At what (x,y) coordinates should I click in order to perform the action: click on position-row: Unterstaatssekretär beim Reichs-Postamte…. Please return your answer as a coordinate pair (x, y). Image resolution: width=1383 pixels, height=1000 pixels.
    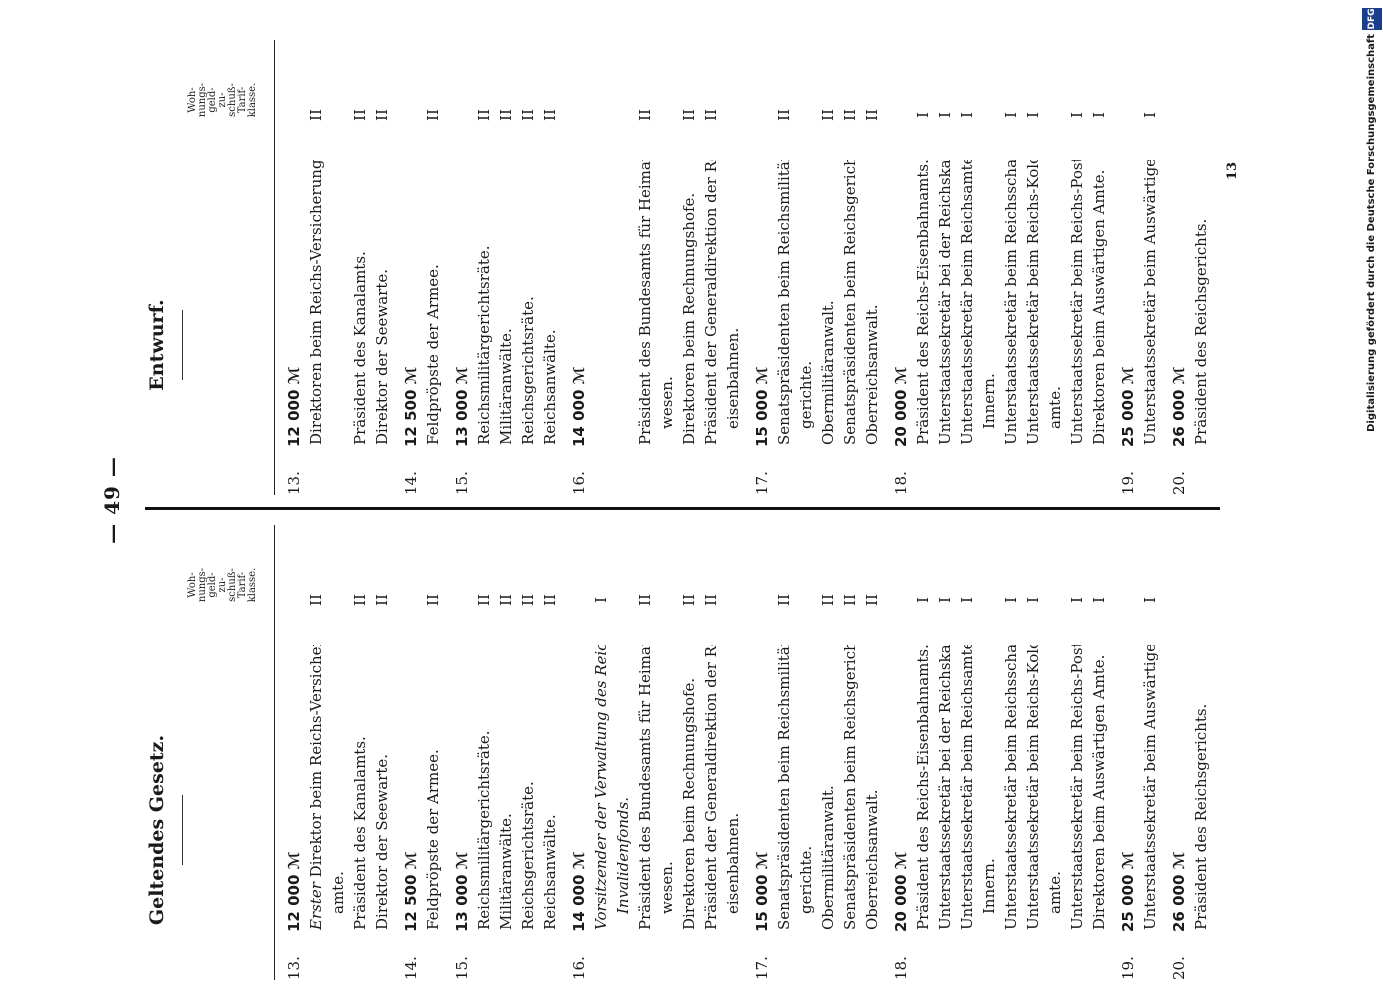
    Looking at the image, I should click on (1078, 267).